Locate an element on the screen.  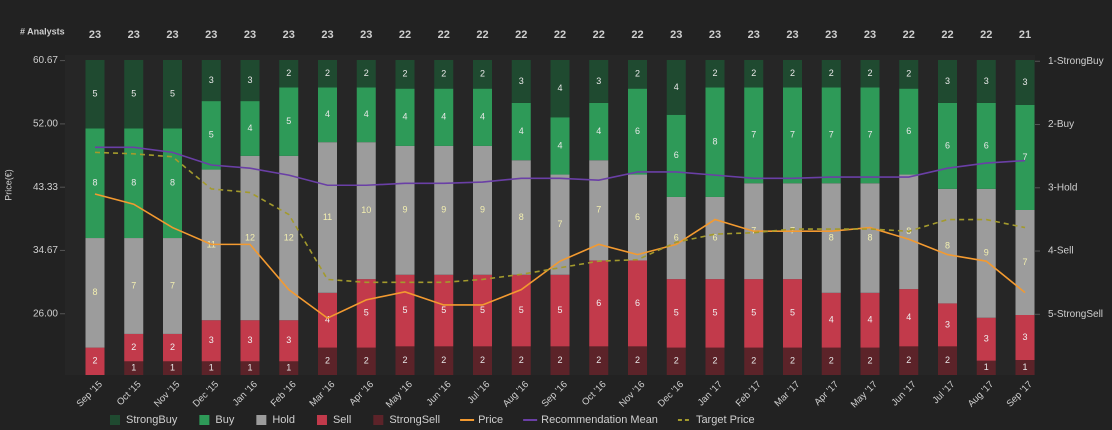
data-label: 1 is located at coordinates (211, 368).